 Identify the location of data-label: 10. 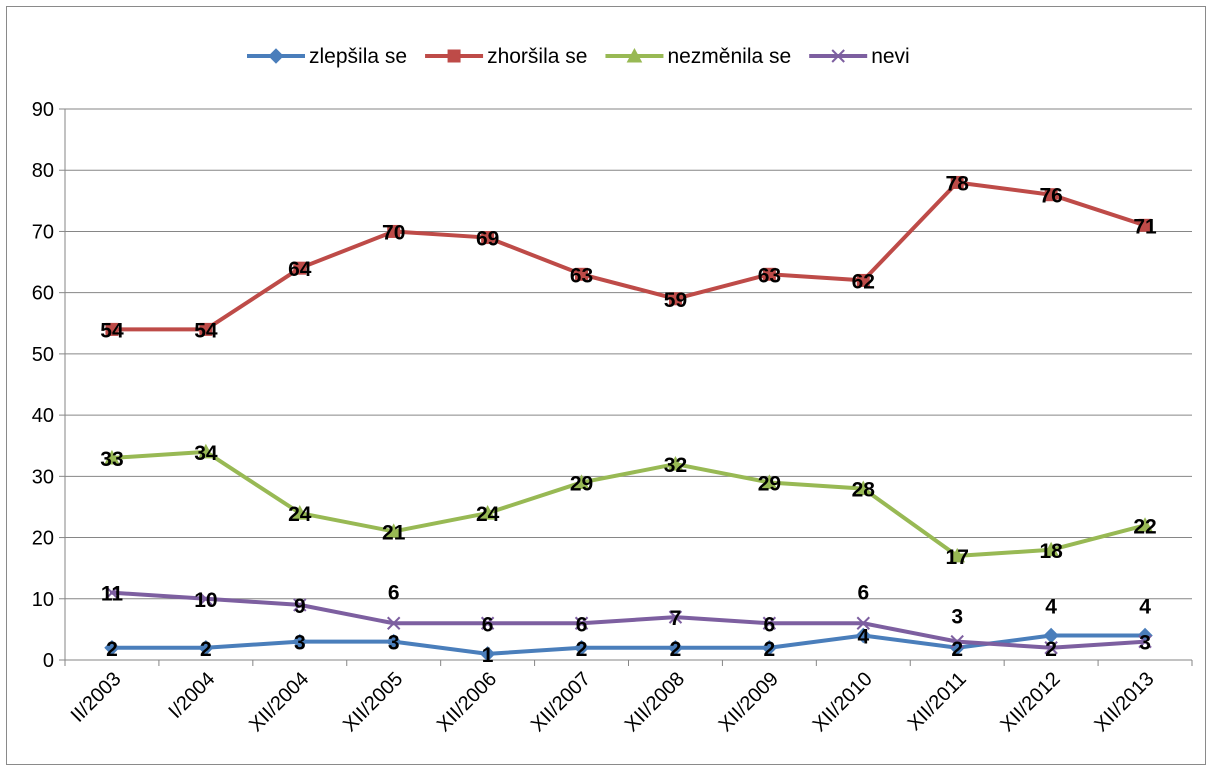
(205, 600).